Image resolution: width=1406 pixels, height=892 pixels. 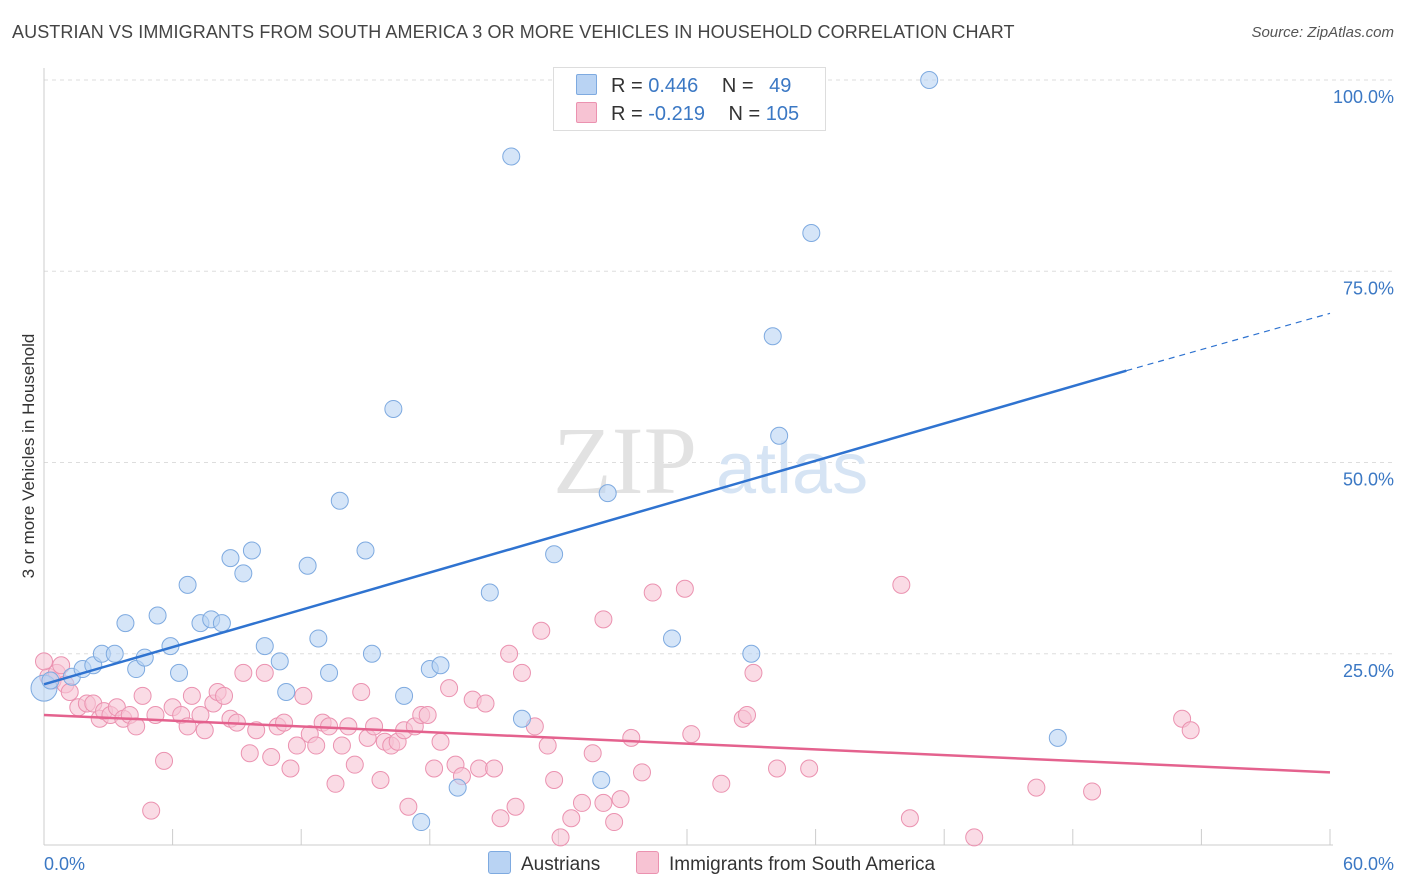 I want to click on legend-n-value: 49, so click(x=780, y=86).